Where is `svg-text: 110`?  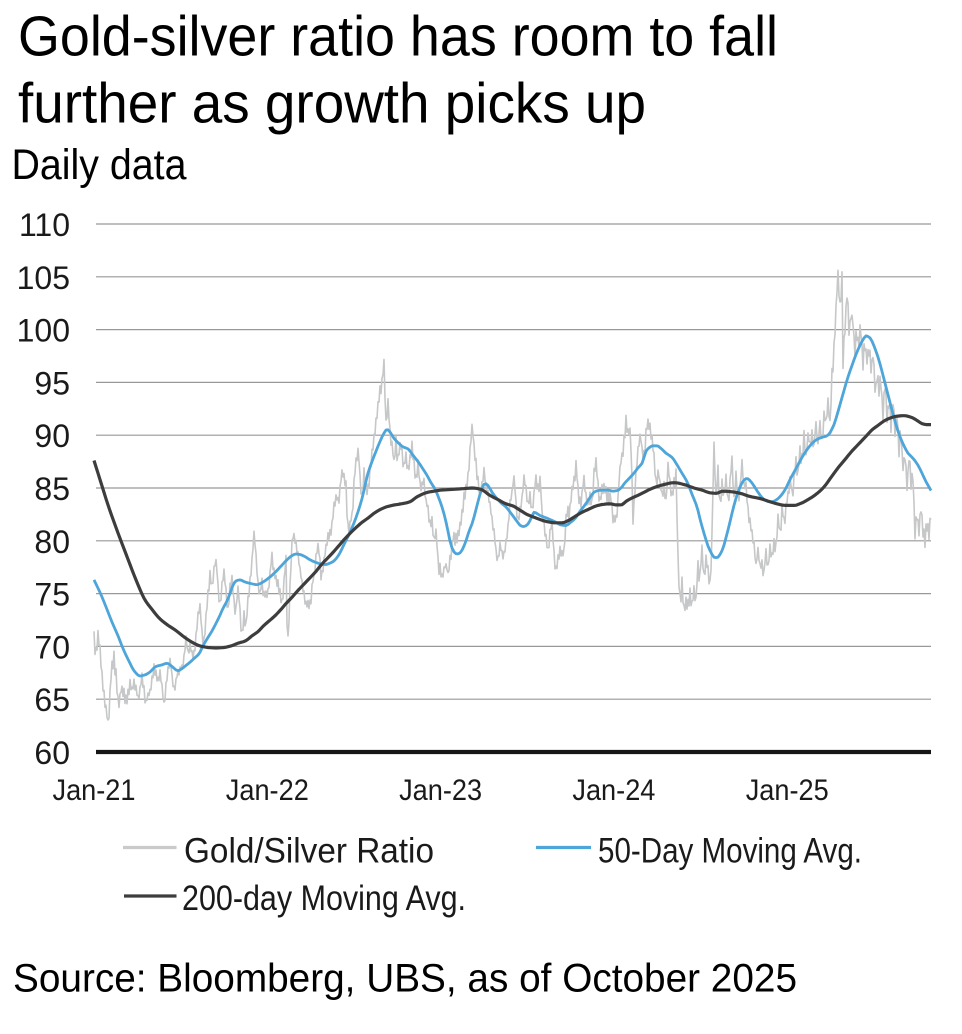
svg-text: 110 is located at coordinates (44, 225).